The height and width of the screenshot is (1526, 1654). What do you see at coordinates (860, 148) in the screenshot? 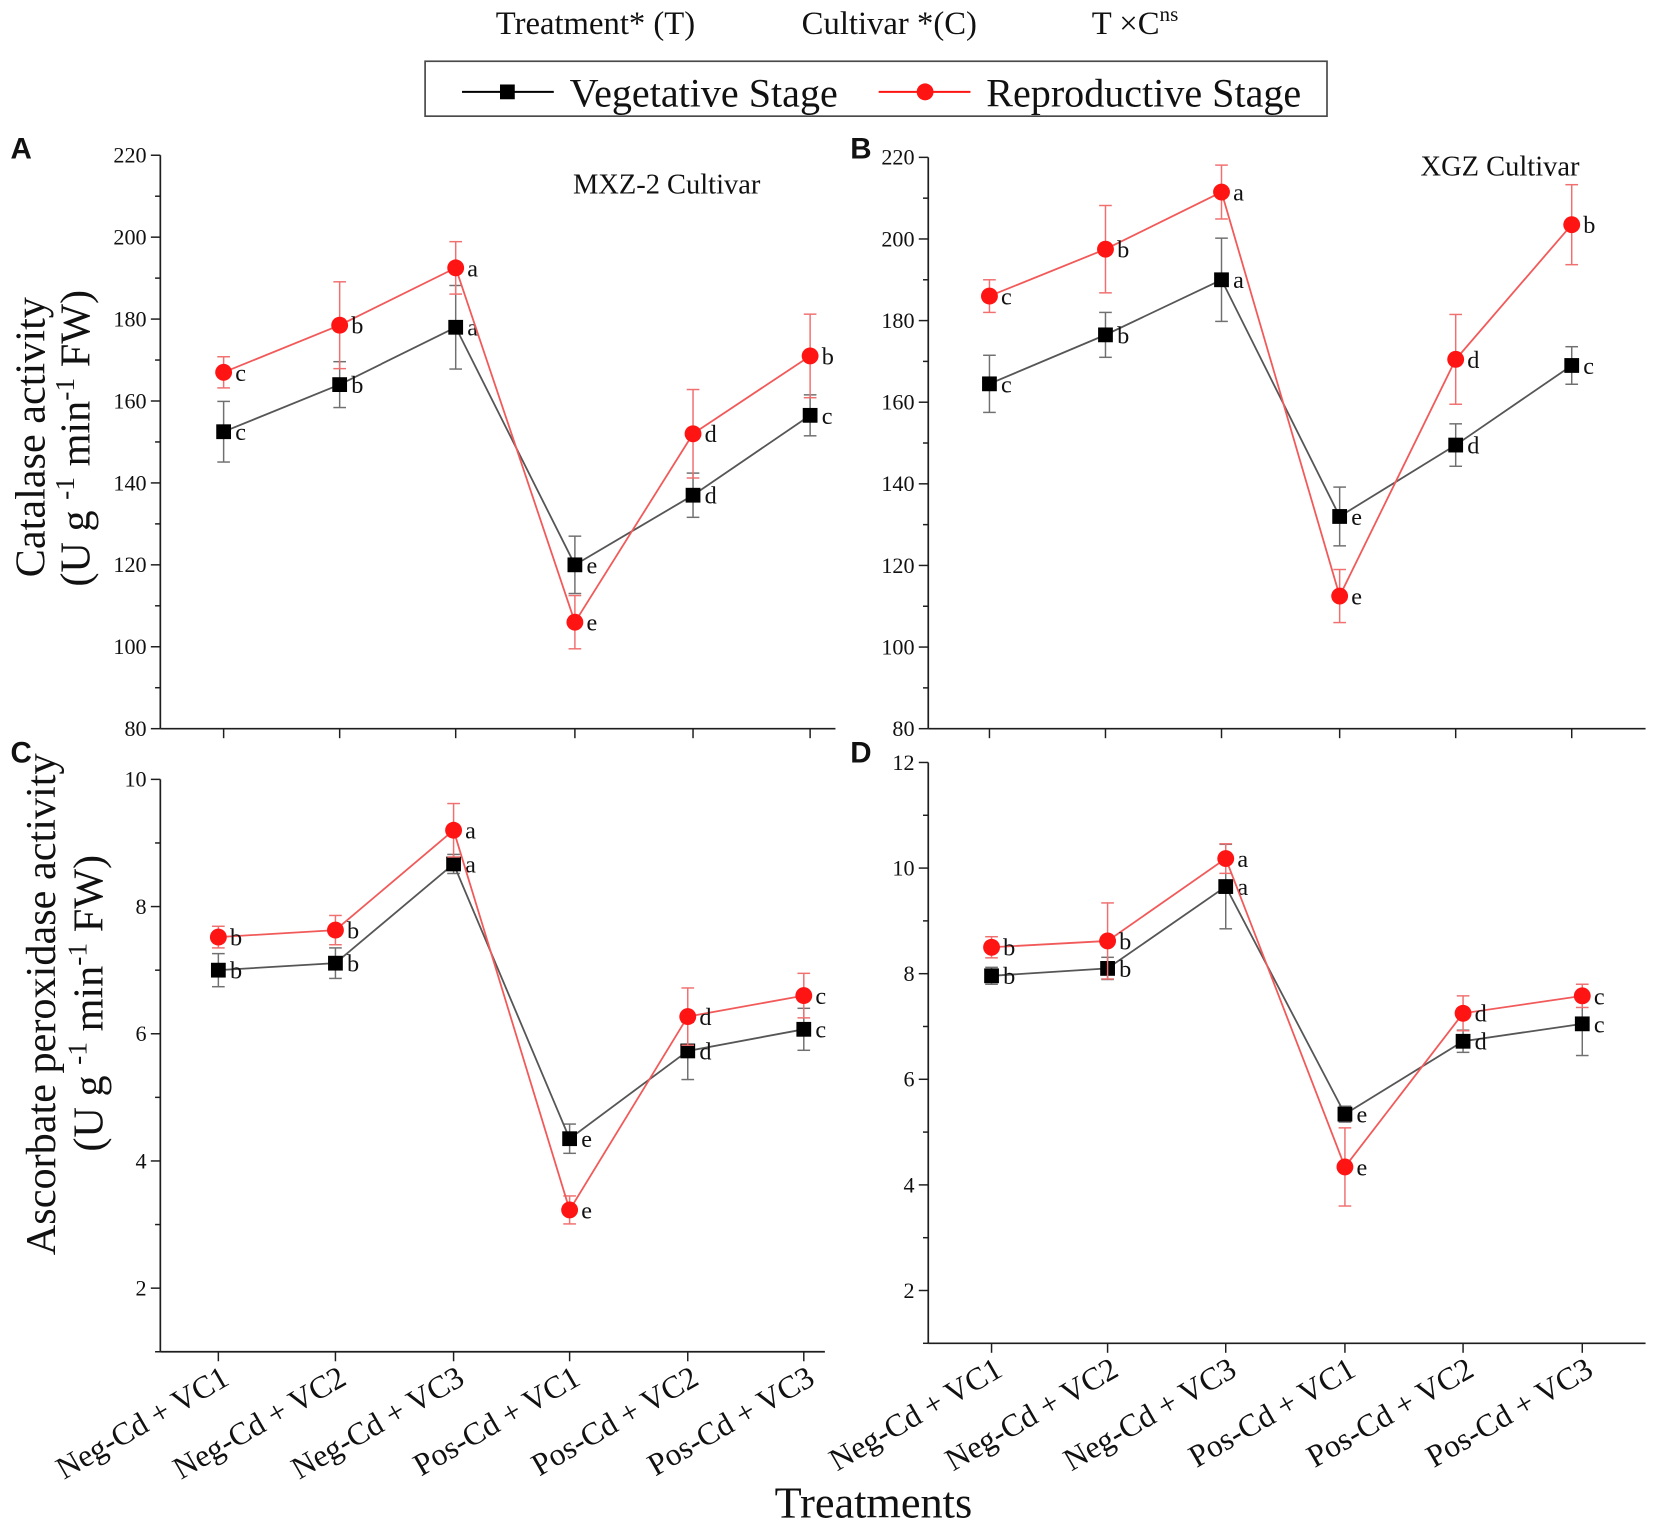
I see `panel-label: B` at bounding box center [860, 148].